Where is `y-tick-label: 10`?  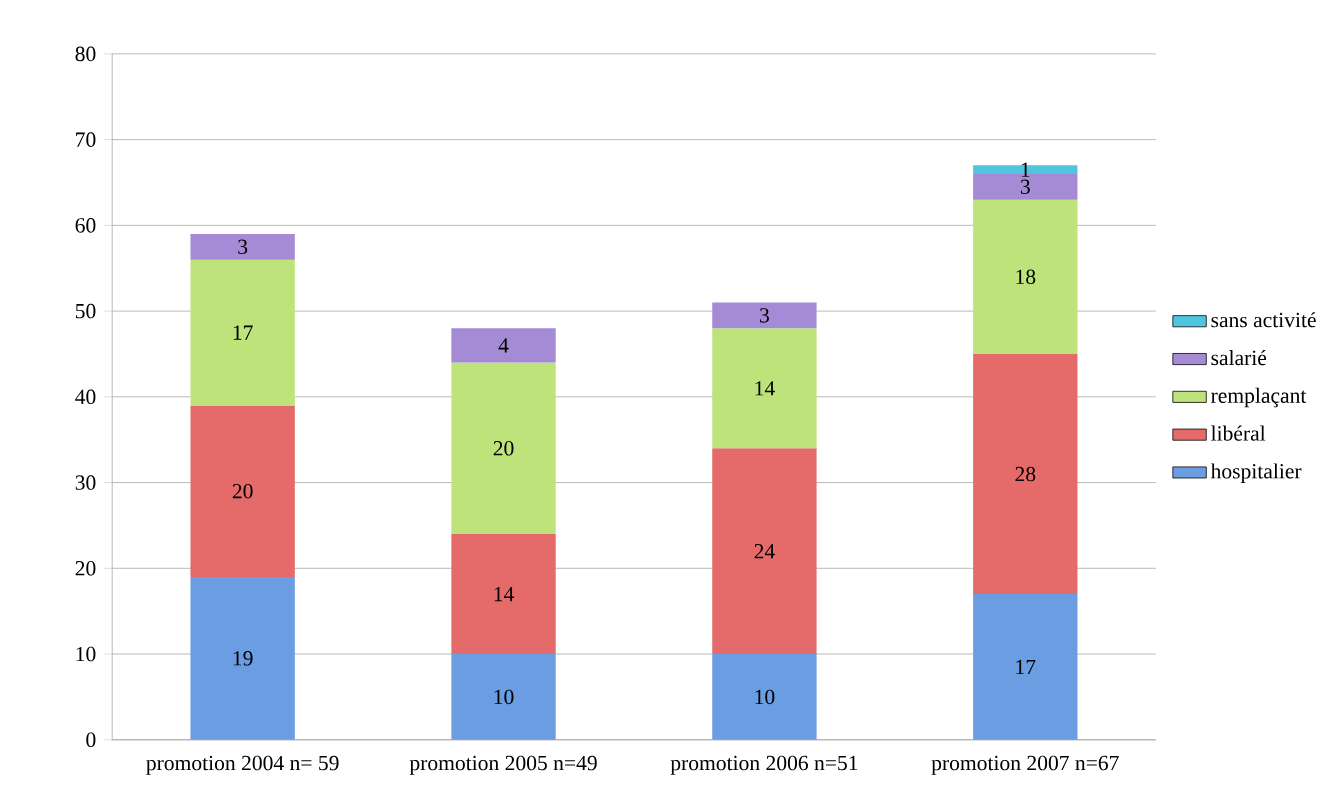
y-tick-label: 10 is located at coordinates (86, 654).